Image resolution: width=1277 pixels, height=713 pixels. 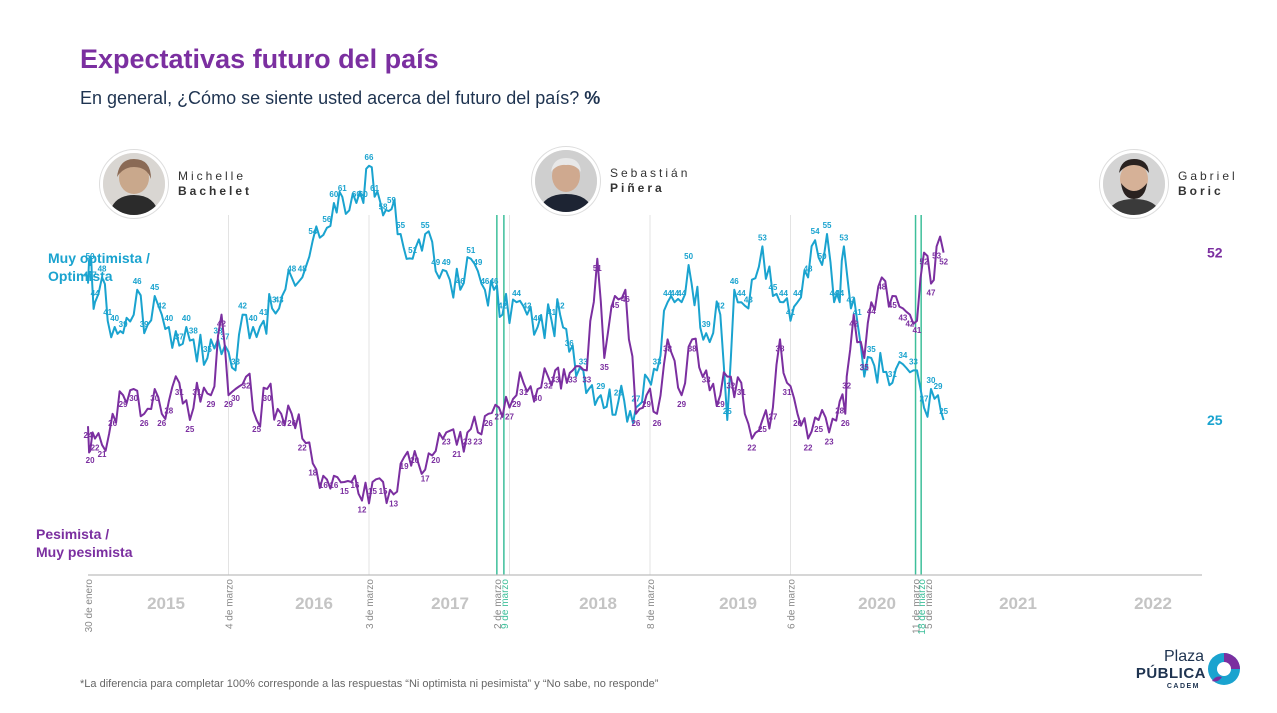 What do you see at coordinates (706, 379) in the screenshot?
I see `pesimista-data-label-61: 33` at bounding box center [706, 379].